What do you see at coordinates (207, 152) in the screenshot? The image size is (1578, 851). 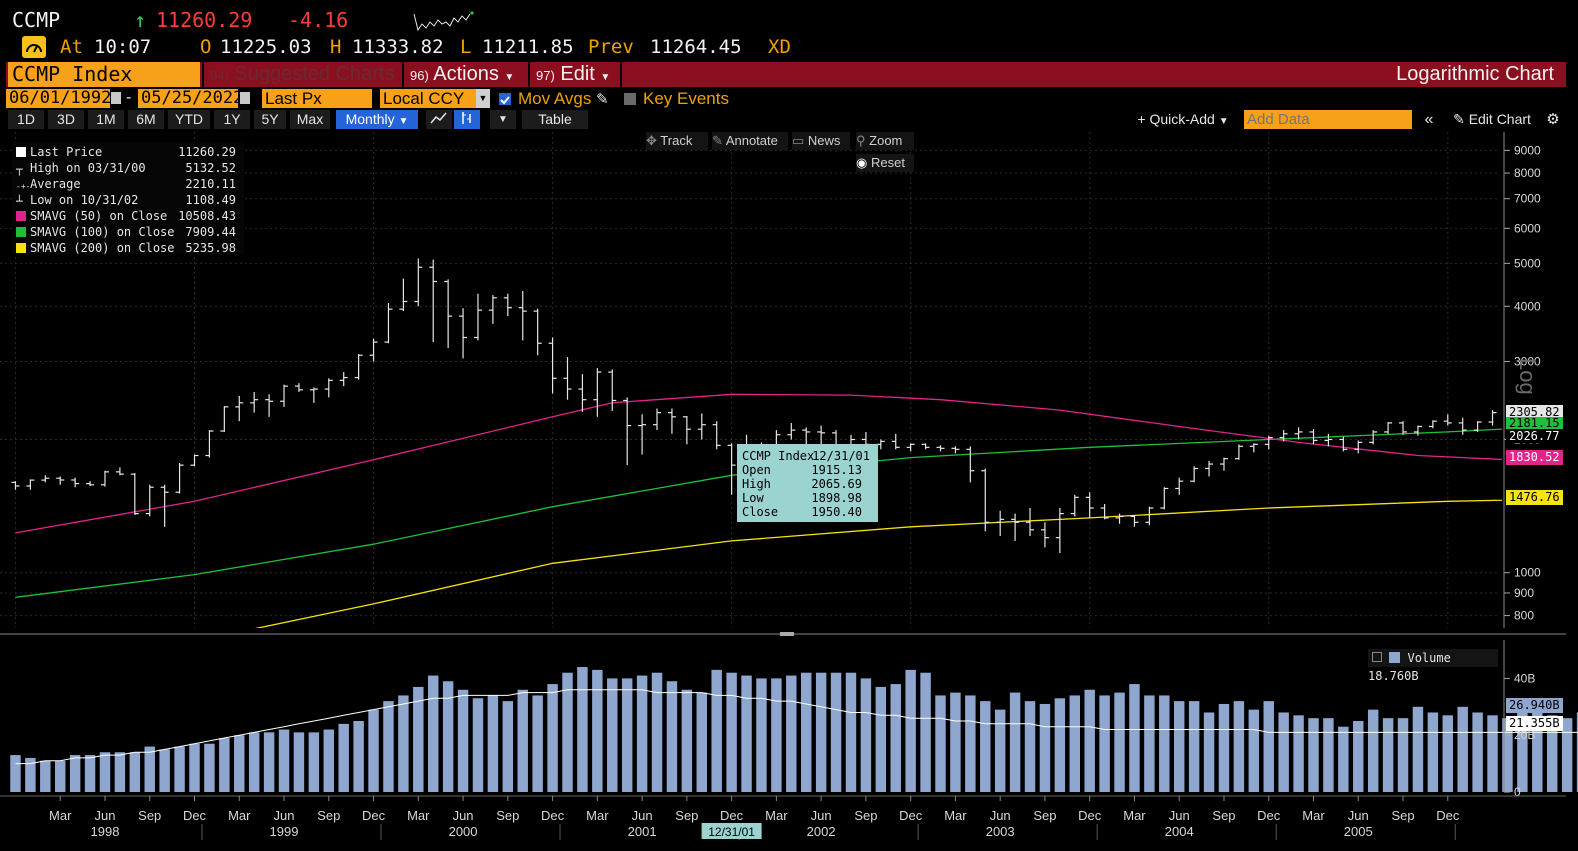 I see `legend-value: 11260.29` at bounding box center [207, 152].